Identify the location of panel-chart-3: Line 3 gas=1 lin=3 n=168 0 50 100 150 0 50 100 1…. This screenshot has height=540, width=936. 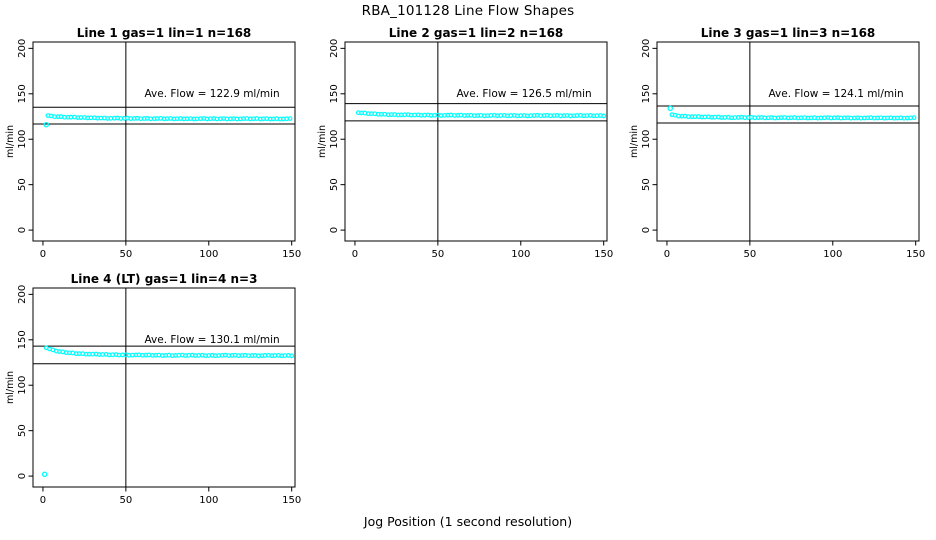
(777, 143).